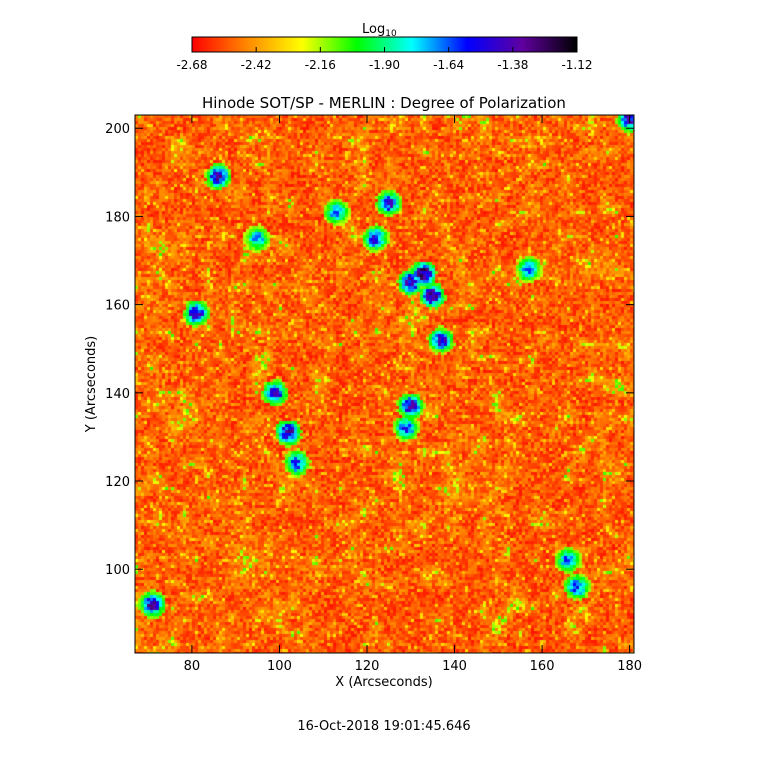 This screenshot has height=768, width=768. Describe the element at coordinates (383, 682) in the screenshot. I see `x-axis-label: X (Arcseconds)` at that location.